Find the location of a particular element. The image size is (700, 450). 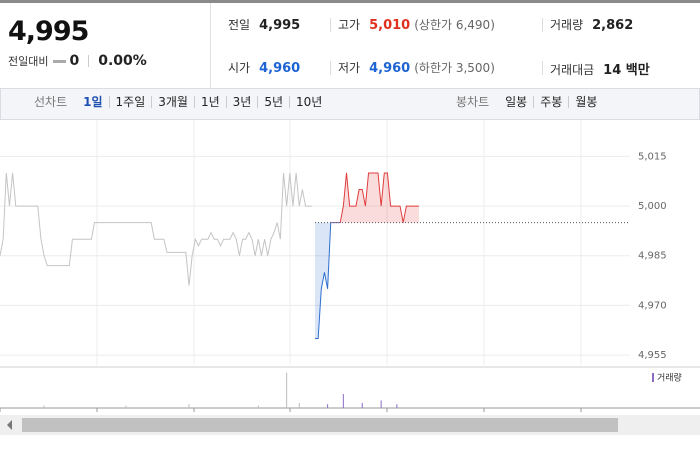

top-border is located at coordinates (350, 1).